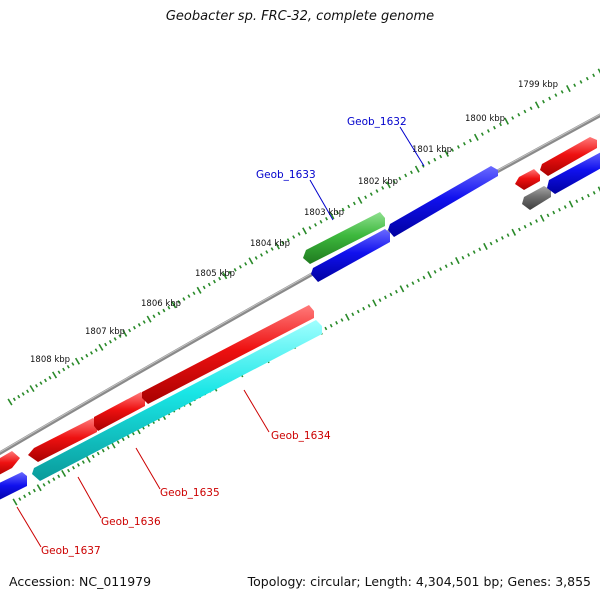 This screenshot has width=600, height=600. What do you see at coordinates (286, 175) in the screenshot?
I see `gene-label-geob-1633: Geob_1633` at bounding box center [286, 175].